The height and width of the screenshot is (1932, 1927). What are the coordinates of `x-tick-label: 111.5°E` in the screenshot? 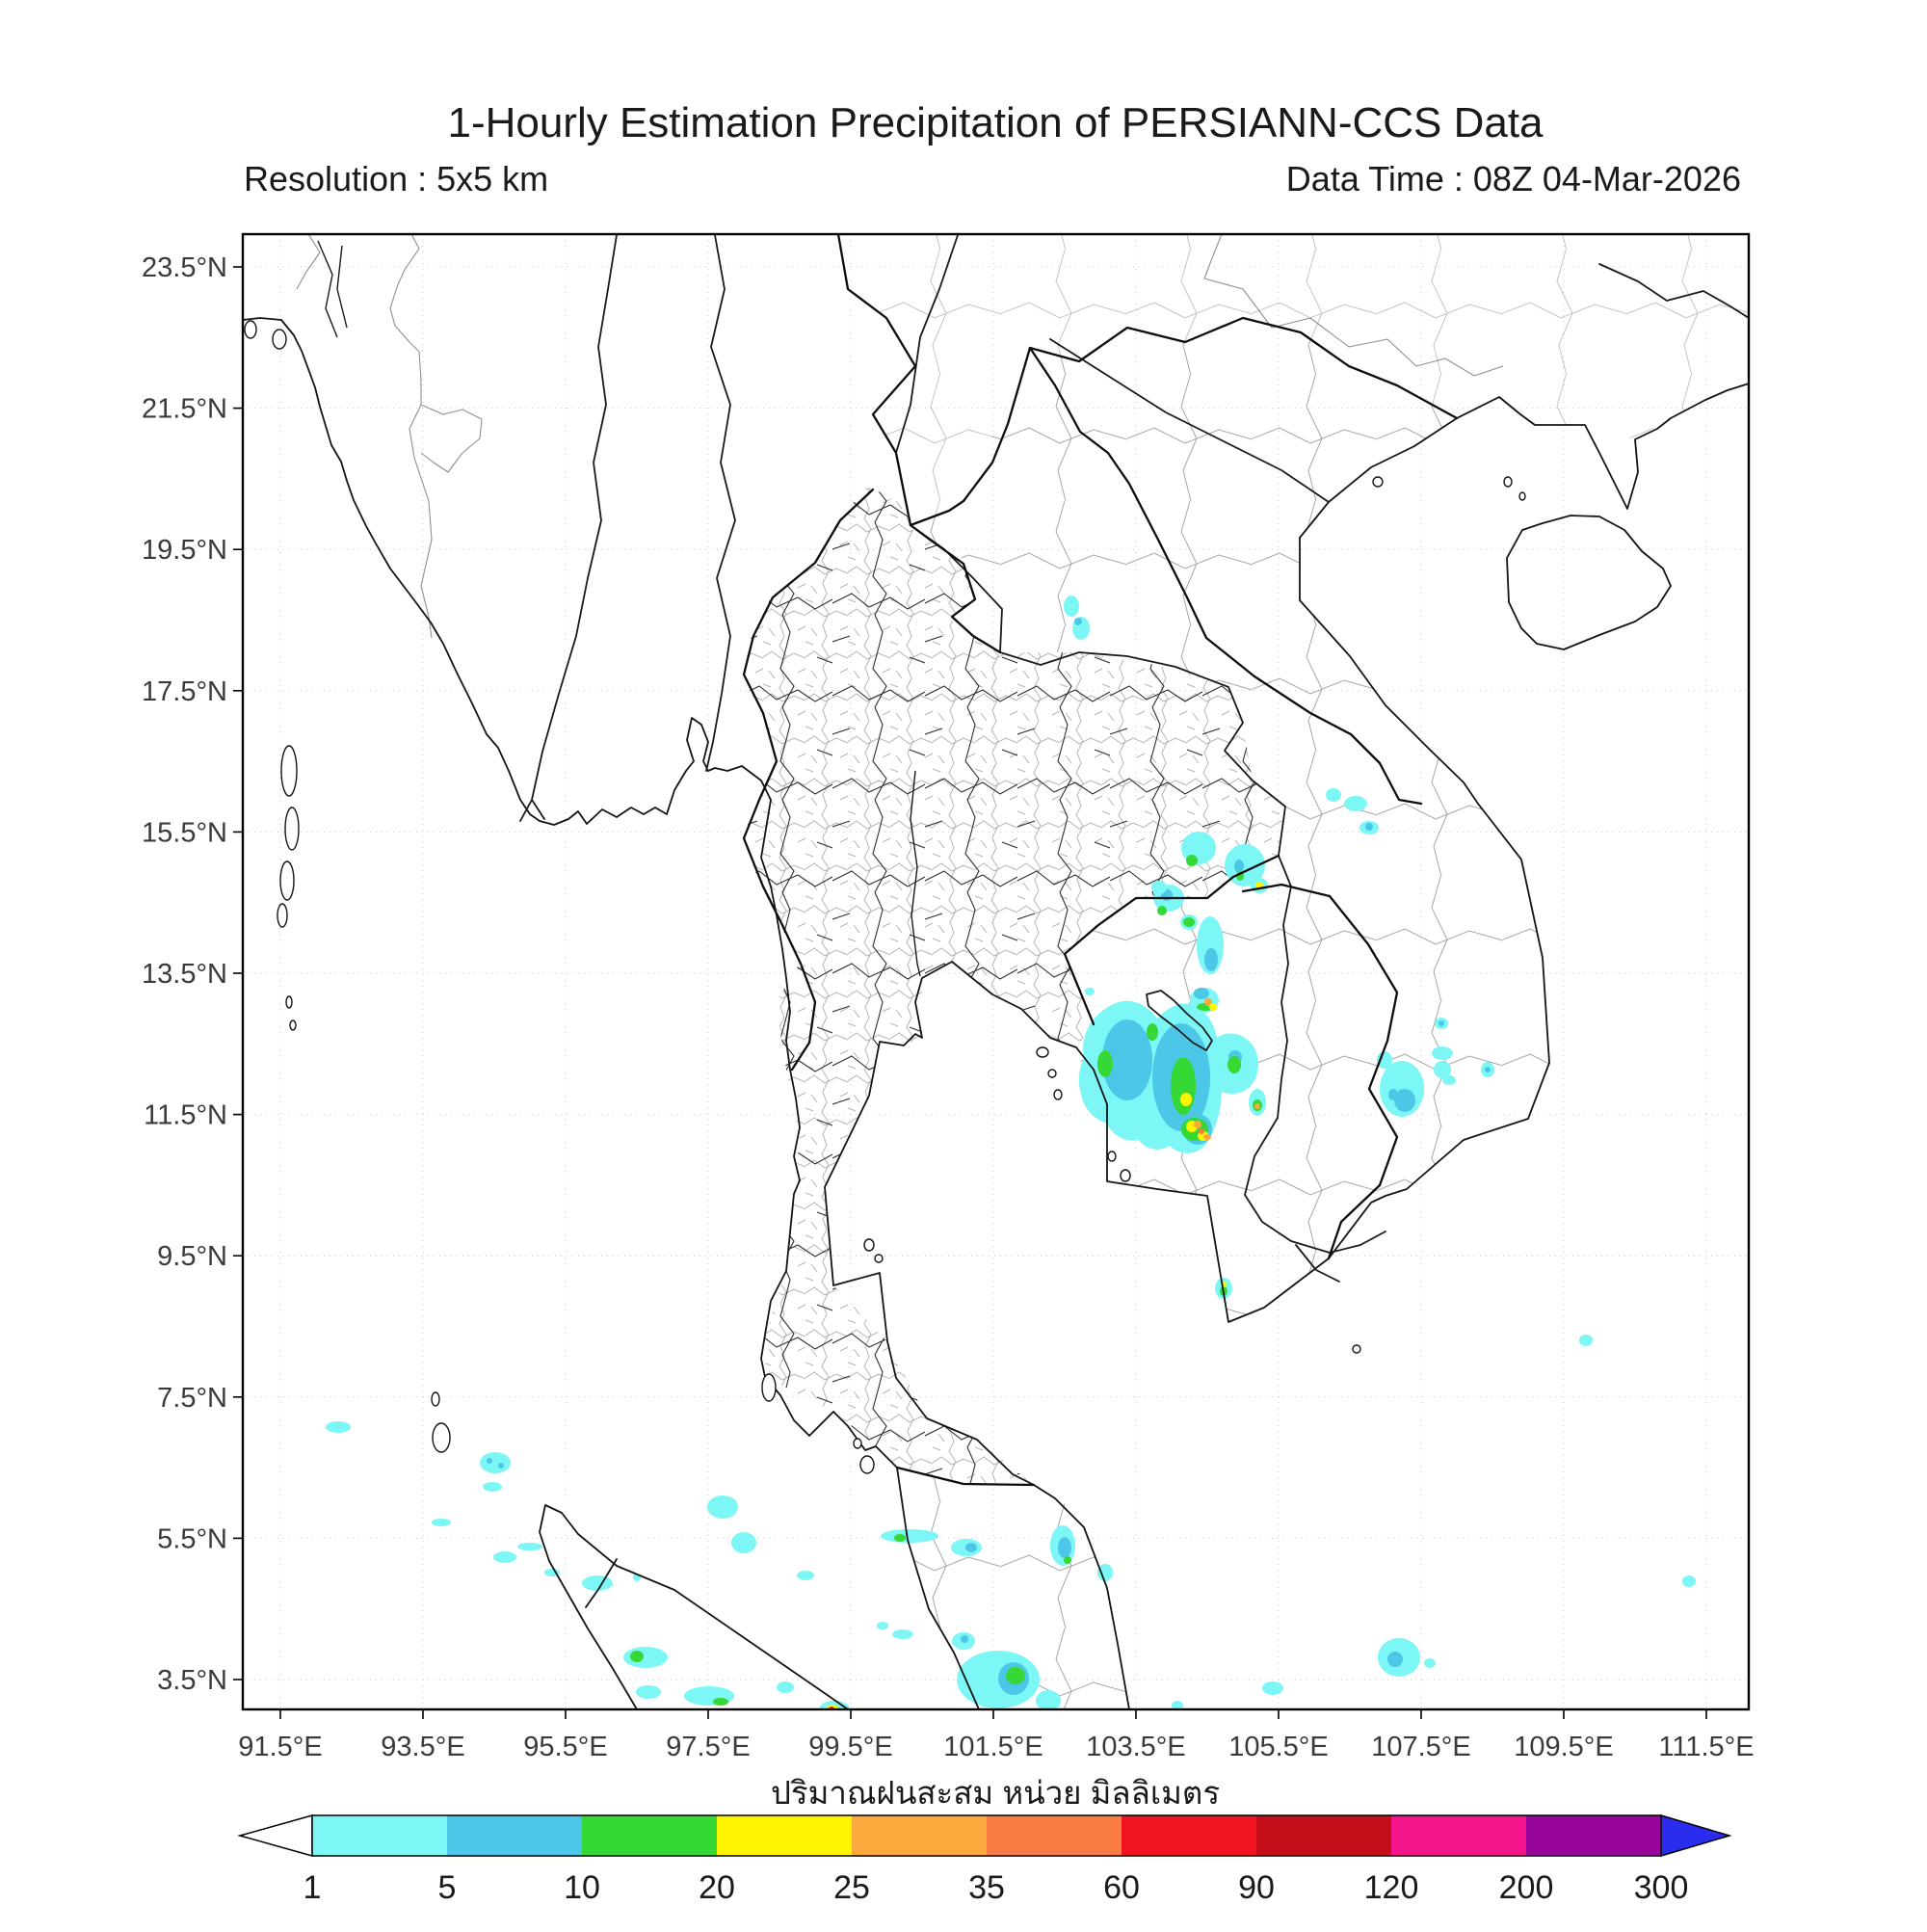 It's located at (1706, 1747).